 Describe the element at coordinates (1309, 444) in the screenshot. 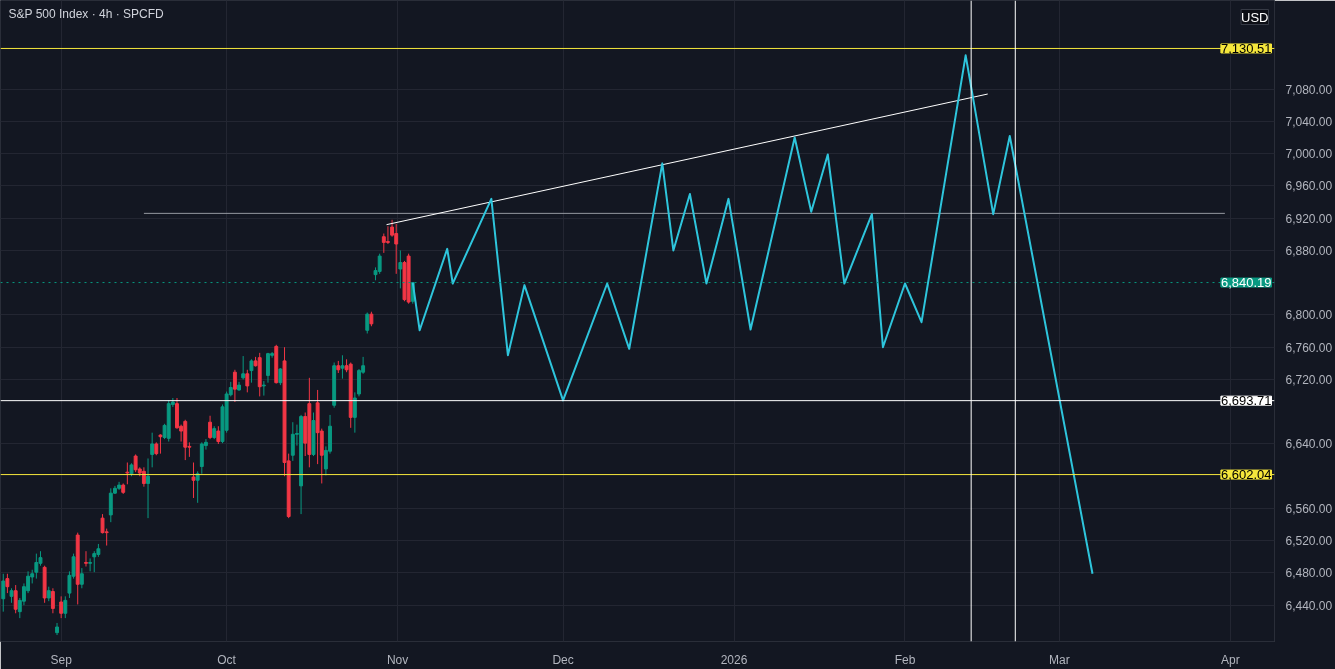

I see `y-tick-label: 6,640.00` at that location.